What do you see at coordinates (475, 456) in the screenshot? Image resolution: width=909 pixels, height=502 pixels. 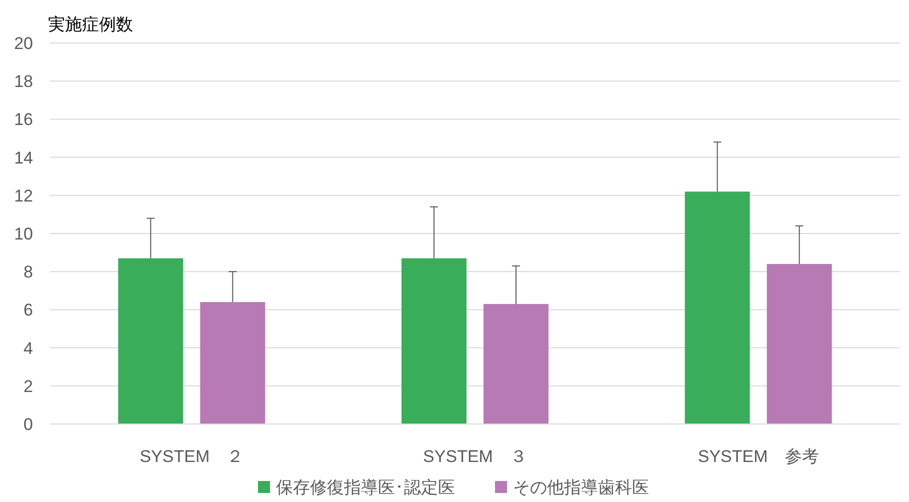 I see `x-tick-label: SYSTEM ３` at bounding box center [475, 456].